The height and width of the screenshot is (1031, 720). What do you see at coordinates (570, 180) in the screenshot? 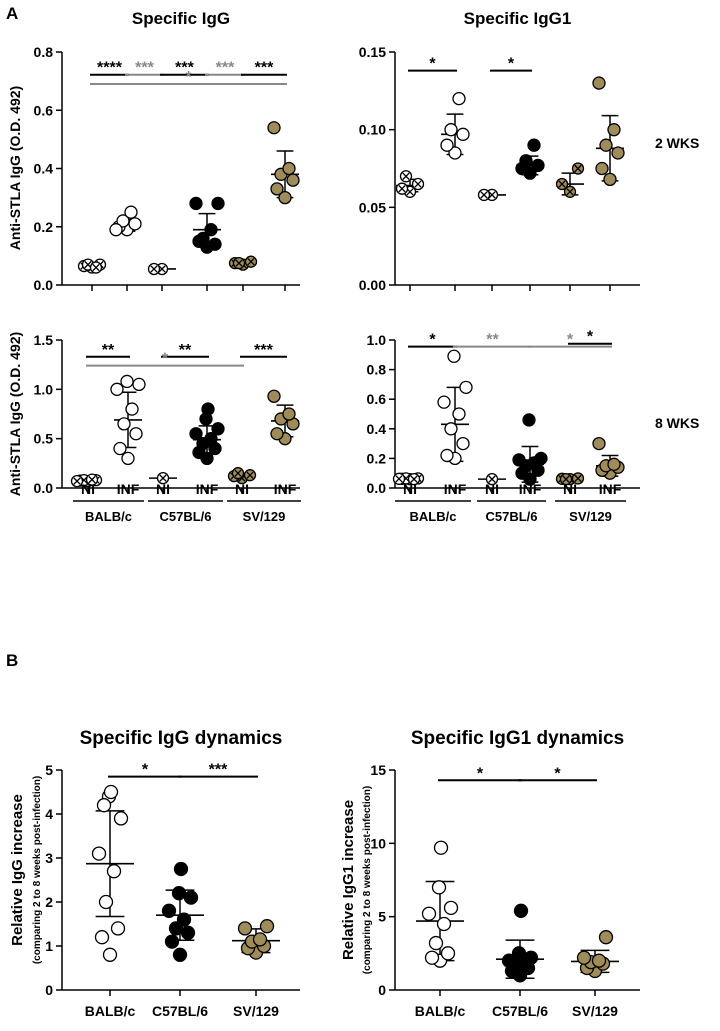
I see `group-sv-ni` at bounding box center [570, 180].